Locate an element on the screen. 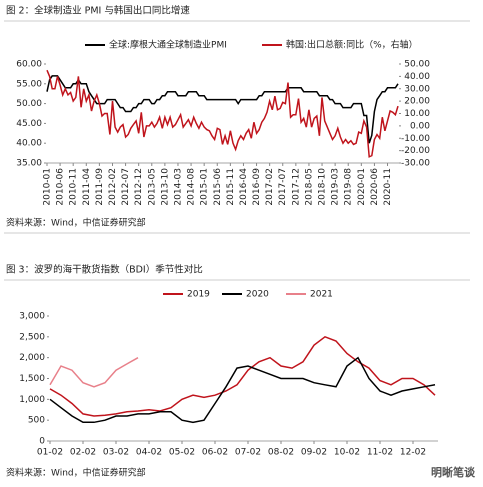 The image size is (483, 487). x-tick-label: 2019-03 is located at coordinates (336, 187).